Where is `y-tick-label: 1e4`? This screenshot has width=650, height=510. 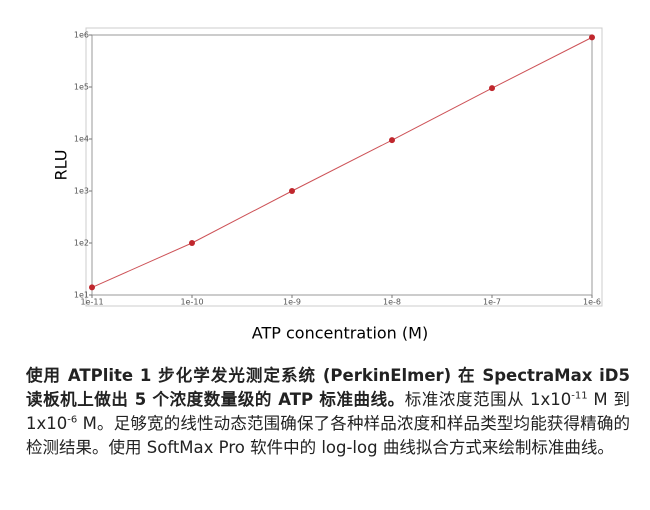
y-tick-label: 1e4 is located at coordinates (81, 139).